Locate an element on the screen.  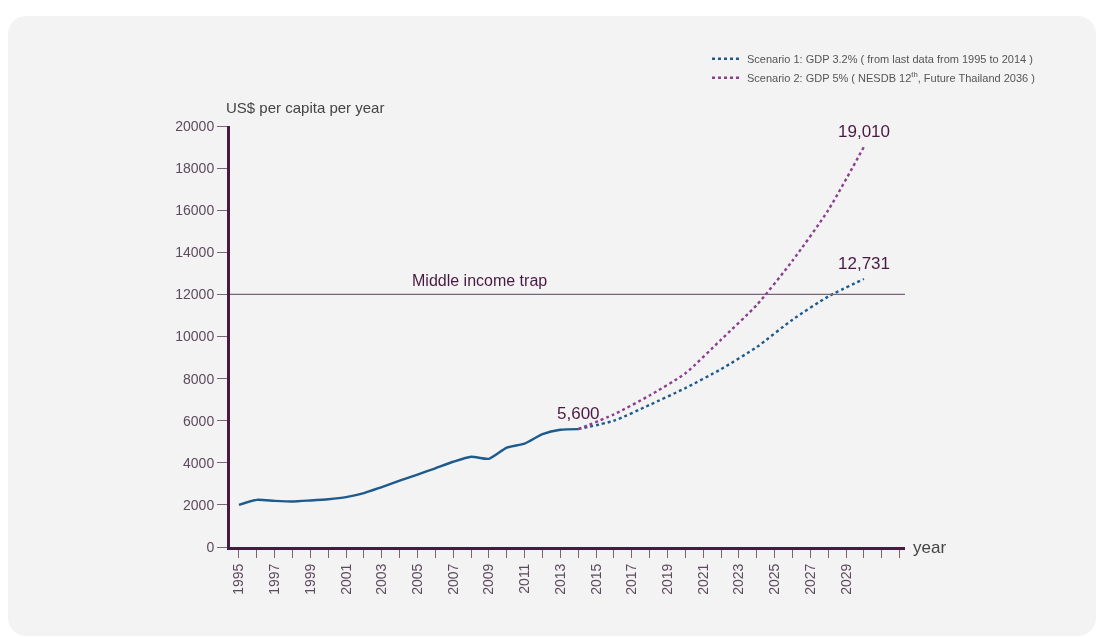
x-tick-label: 2015 is located at coordinates (595, 579).